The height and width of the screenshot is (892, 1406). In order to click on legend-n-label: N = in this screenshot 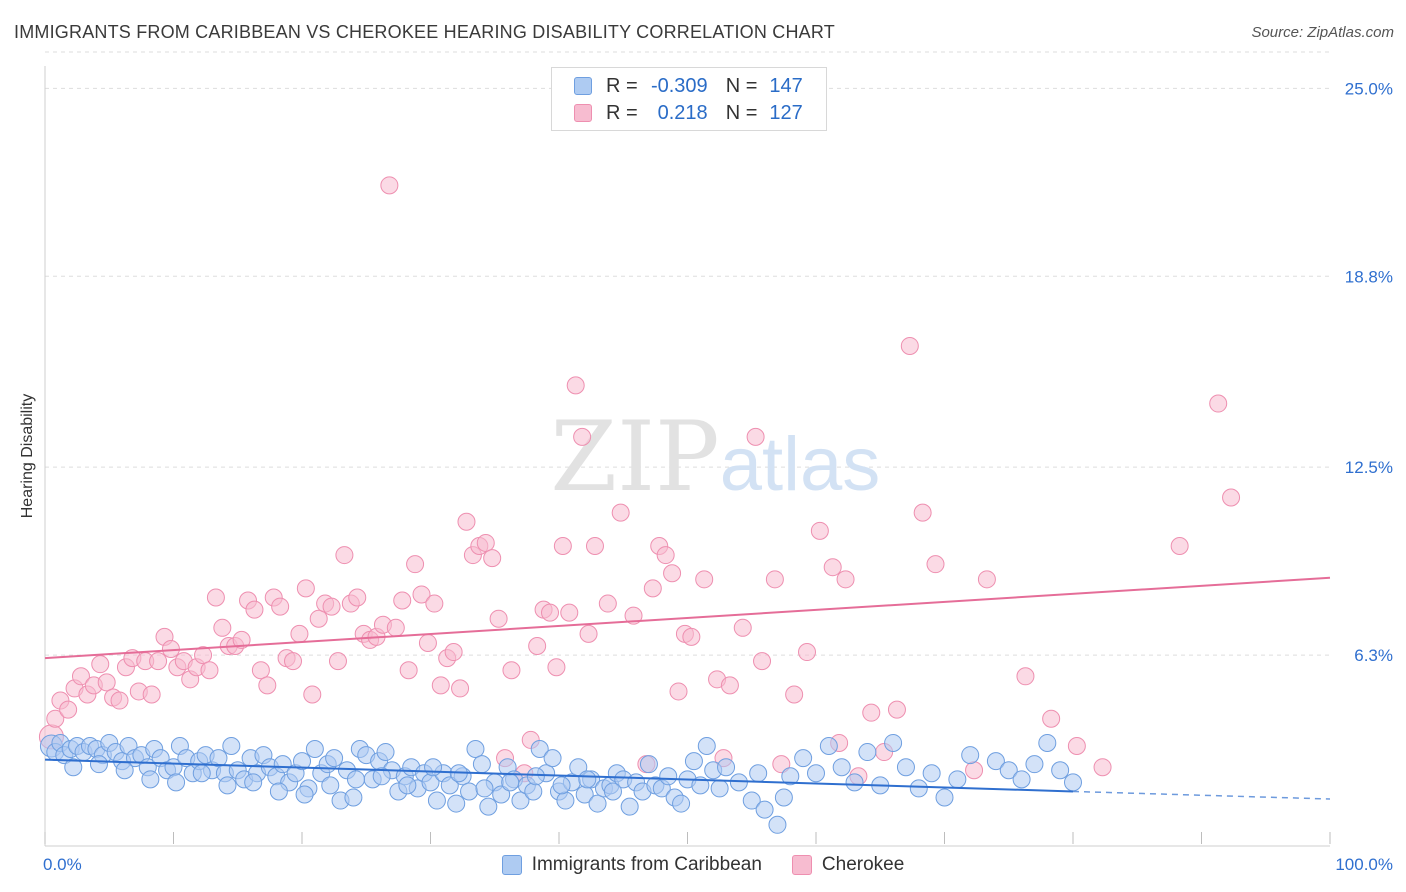, I will do `click(741, 85)`.